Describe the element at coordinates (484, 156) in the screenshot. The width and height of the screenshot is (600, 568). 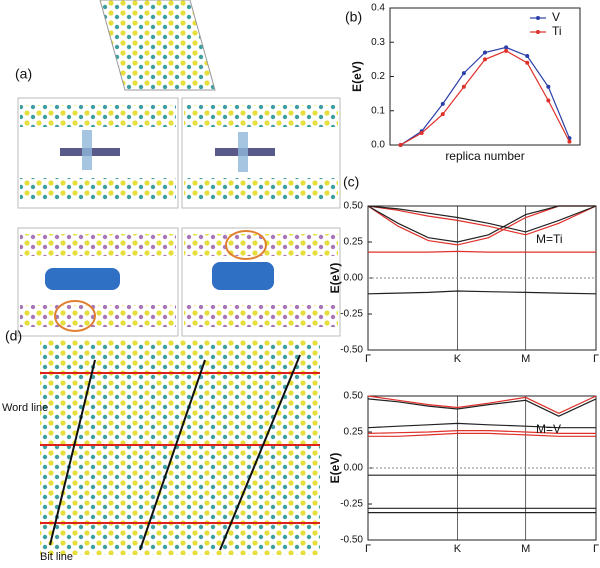
I see `x-axis-label: replica number` at that location.